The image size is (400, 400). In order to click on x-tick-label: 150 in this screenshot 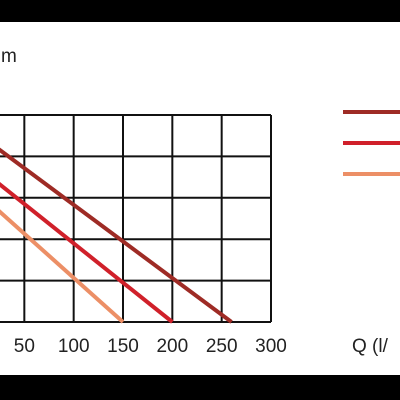, I will do `click(123, 346)`.